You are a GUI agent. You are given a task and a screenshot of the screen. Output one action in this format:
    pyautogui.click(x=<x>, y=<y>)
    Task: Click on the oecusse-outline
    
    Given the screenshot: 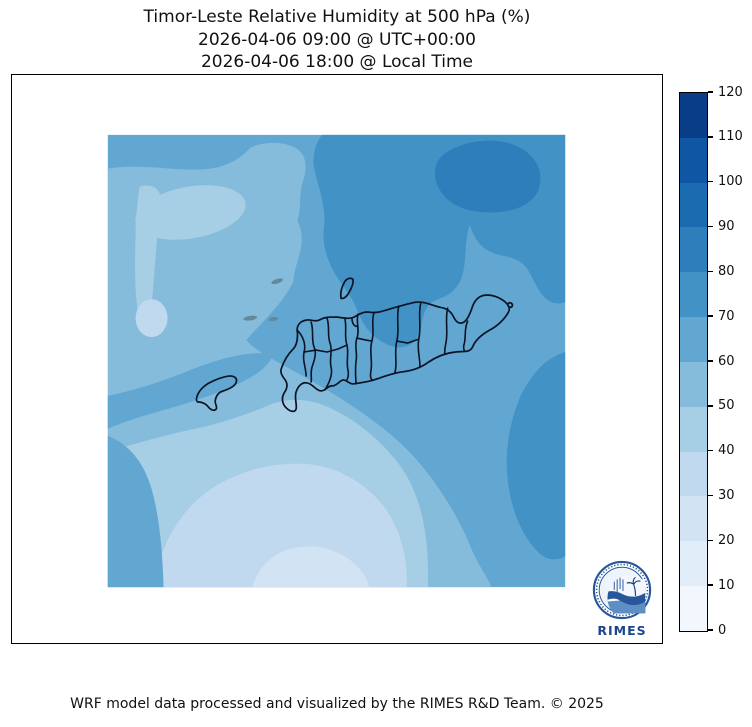 What is the action you would take?
    pyautogui.click(x=216, y=393)
    